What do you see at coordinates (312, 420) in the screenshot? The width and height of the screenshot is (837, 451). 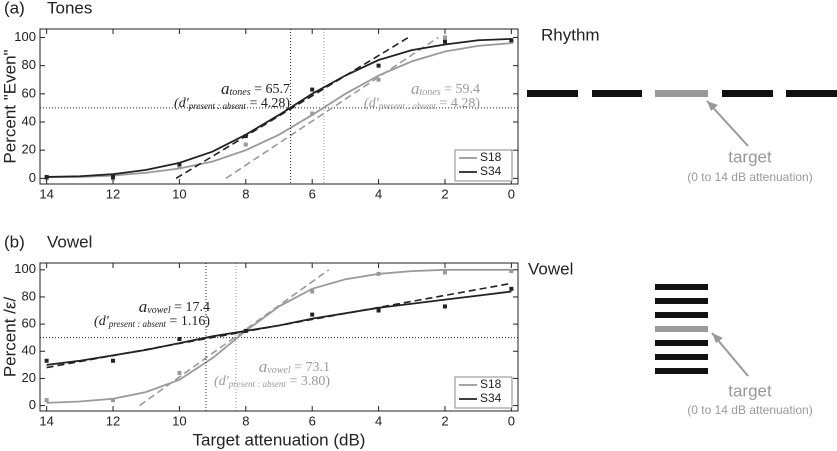 I see `x-tick-label: 6` at bounding box center [312, 420].